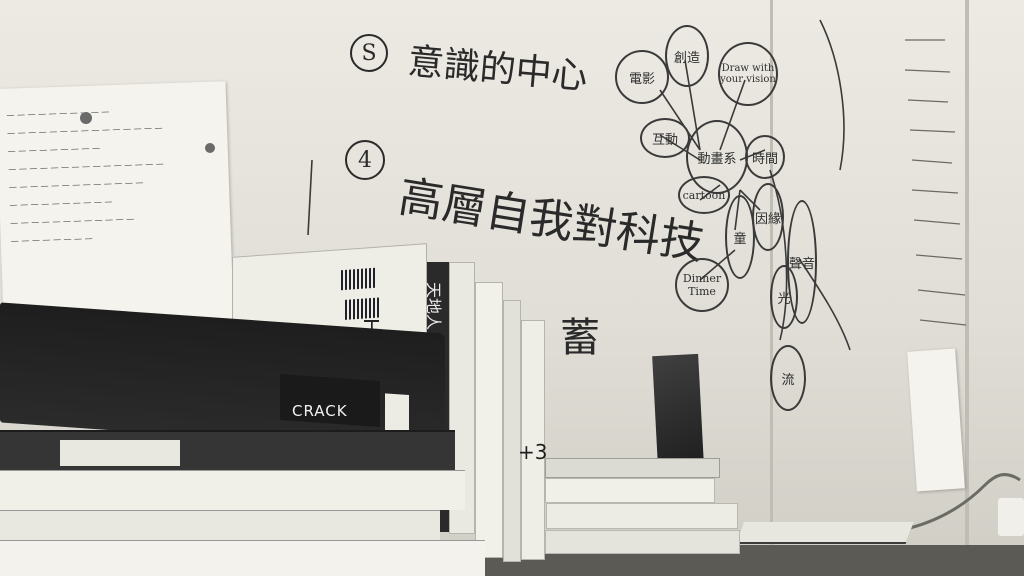  I want to click on mindmap-bubble: Dinner Time, so click(702, 285).